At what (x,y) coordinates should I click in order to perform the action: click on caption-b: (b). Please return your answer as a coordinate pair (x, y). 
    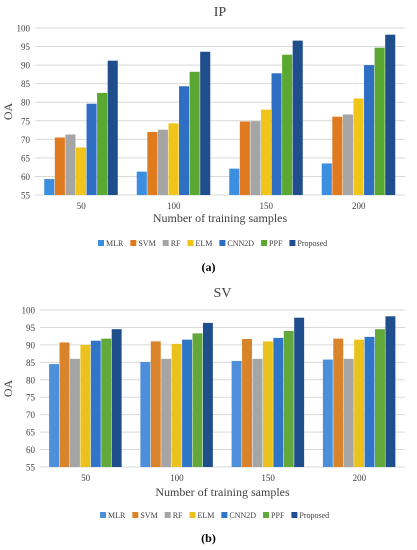
    Looking at the image, I should click on (208, 538).